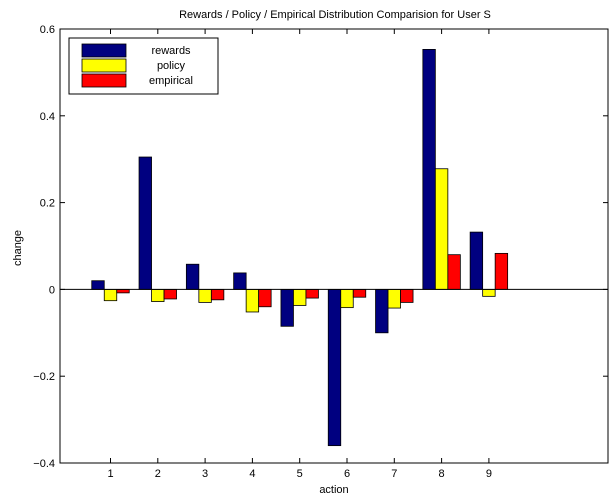 The width and height of the screenshot is (610, 498). Describe the element at coordinates (52, 290) in the screenshot. I see `y-tick-label: 0` at that location.